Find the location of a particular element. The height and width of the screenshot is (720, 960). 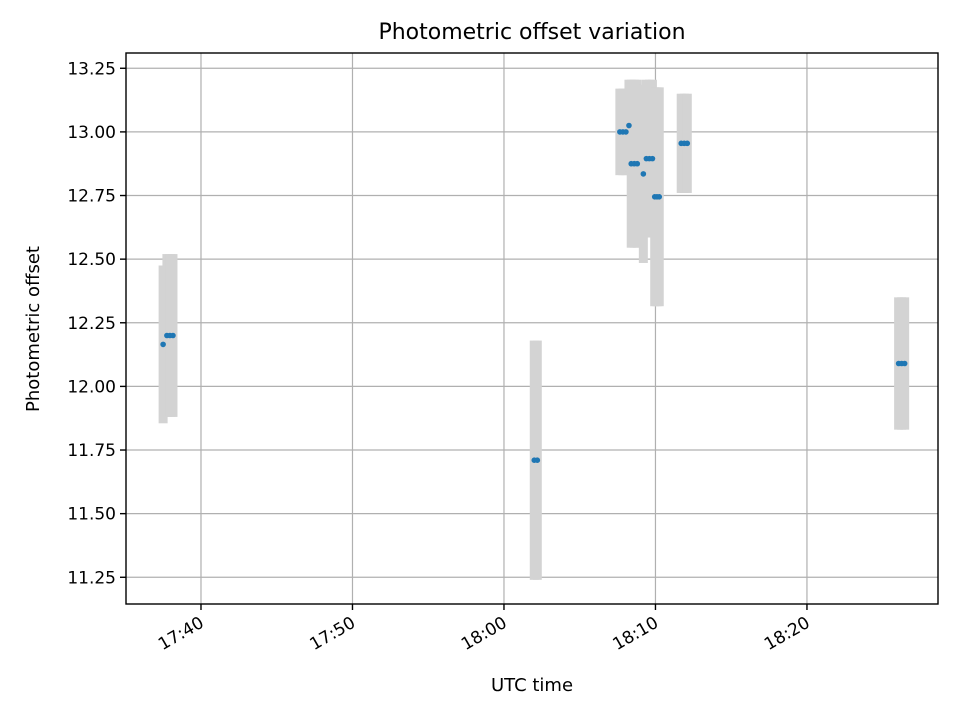

x-tick-label: 18:00 is located at coordinates (484, 634).